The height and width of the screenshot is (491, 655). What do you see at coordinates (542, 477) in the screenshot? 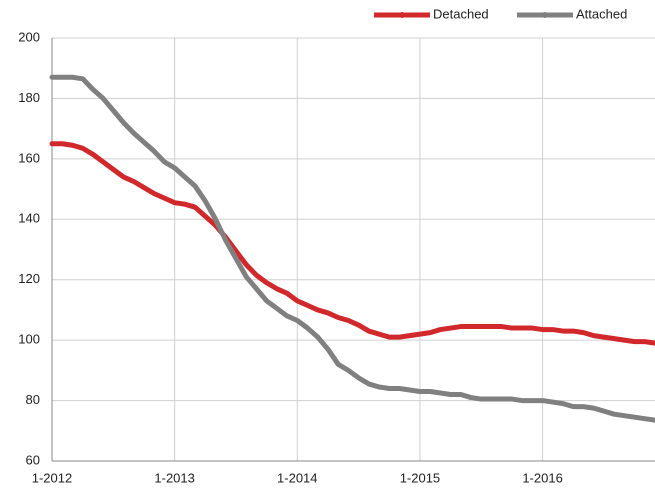
I see `x-tick-label: 1-2016` at bounding box center [542, 477].